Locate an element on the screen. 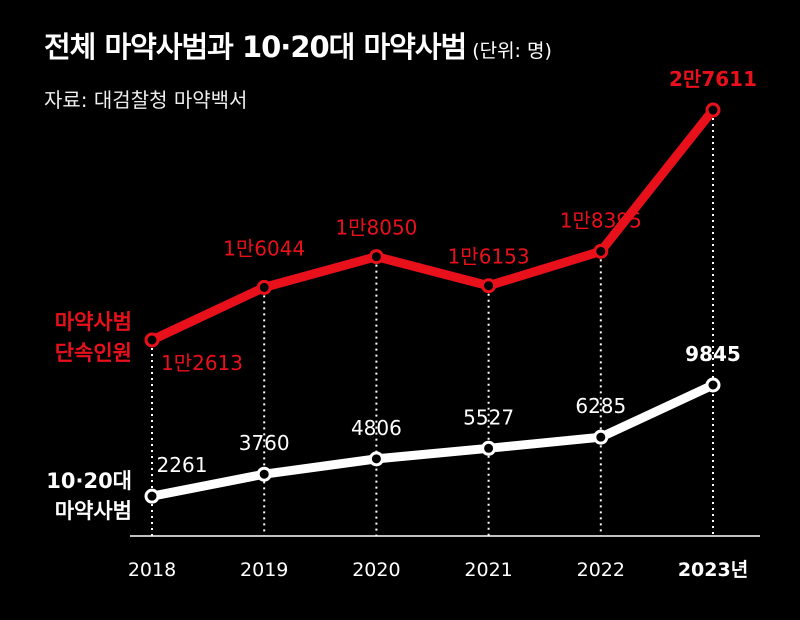  white-series-name-line2: 마약사범 is located at coordinates (93, 511).